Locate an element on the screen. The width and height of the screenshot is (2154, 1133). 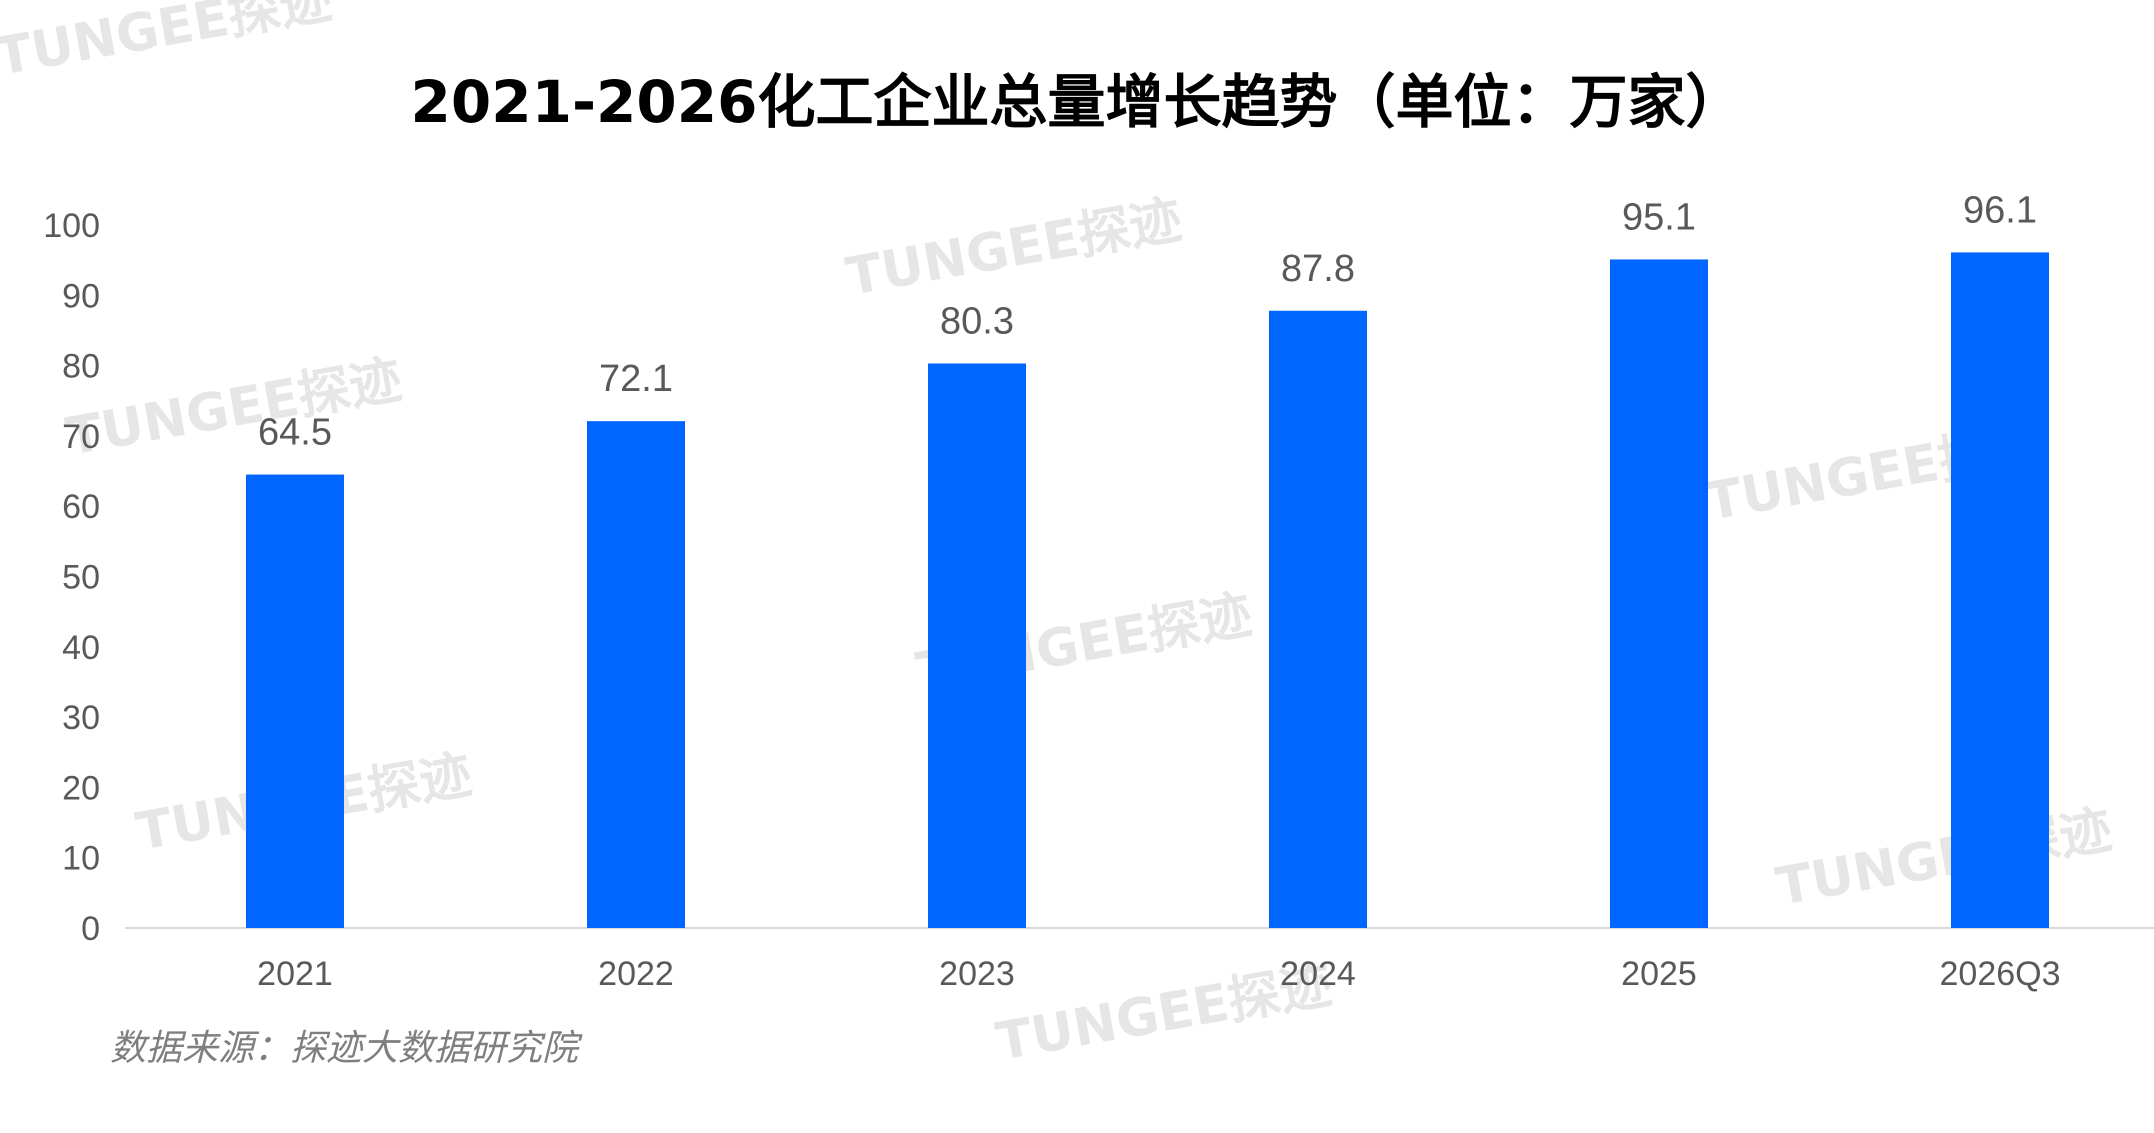
bar-2024 is located at coordinates (1318, 619).